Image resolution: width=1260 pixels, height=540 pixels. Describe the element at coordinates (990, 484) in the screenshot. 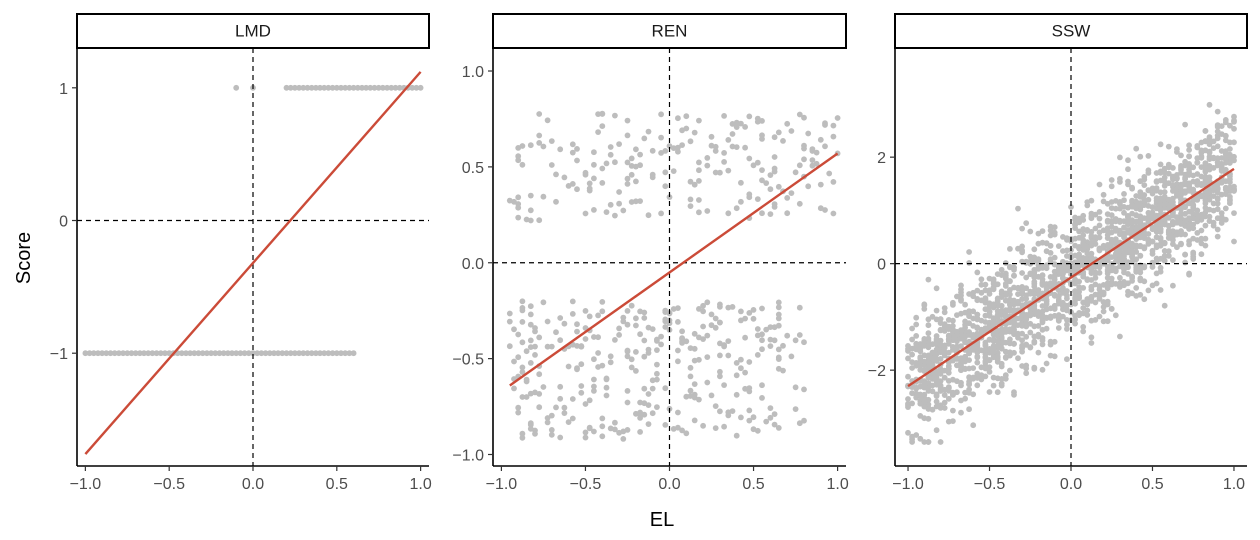

I see `x-tick-label: −0.5` at that location.